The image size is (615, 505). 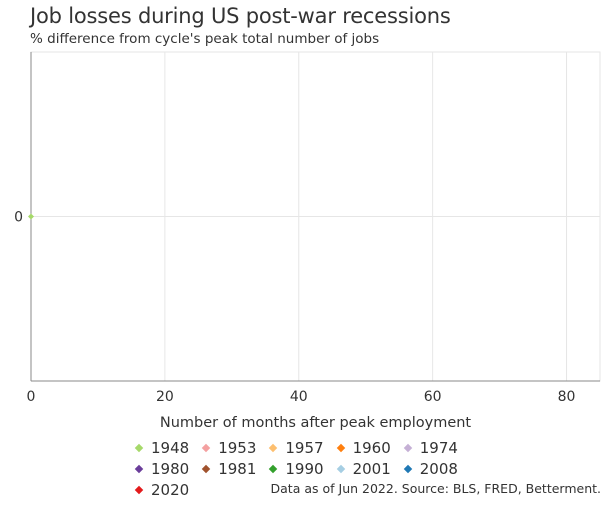 I want to click on legend-label: 1960, so click(x=371, y=448).